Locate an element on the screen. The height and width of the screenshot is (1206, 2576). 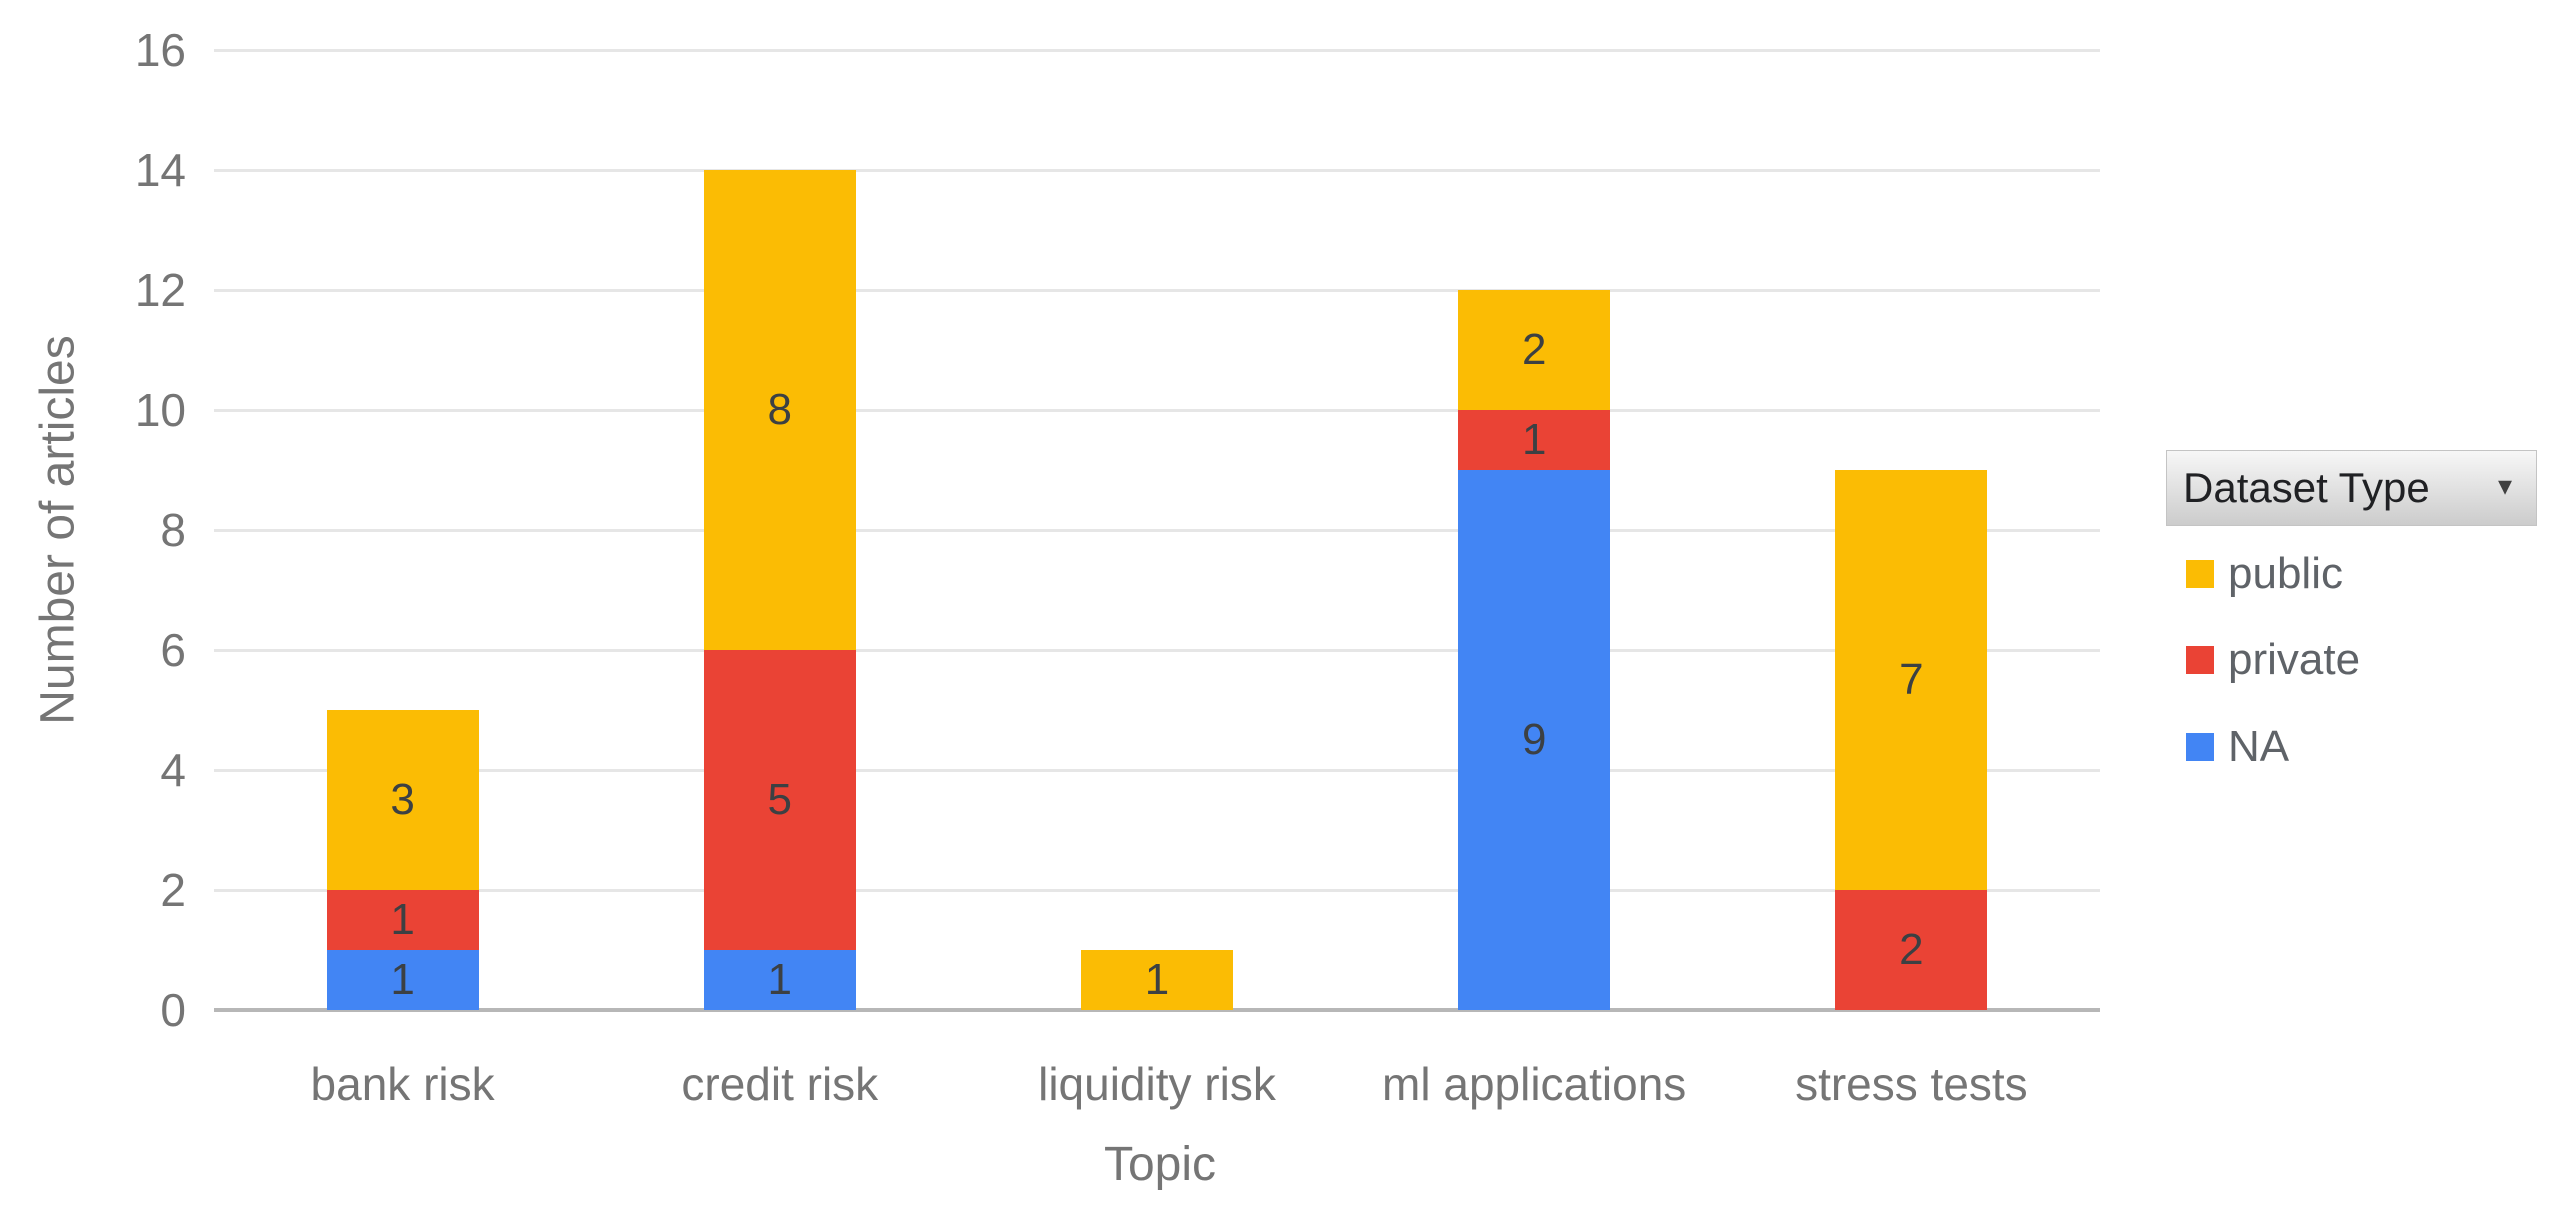
legend-title-dropdown: Dataset Type ▾ is located at coordinates (2351, 488).